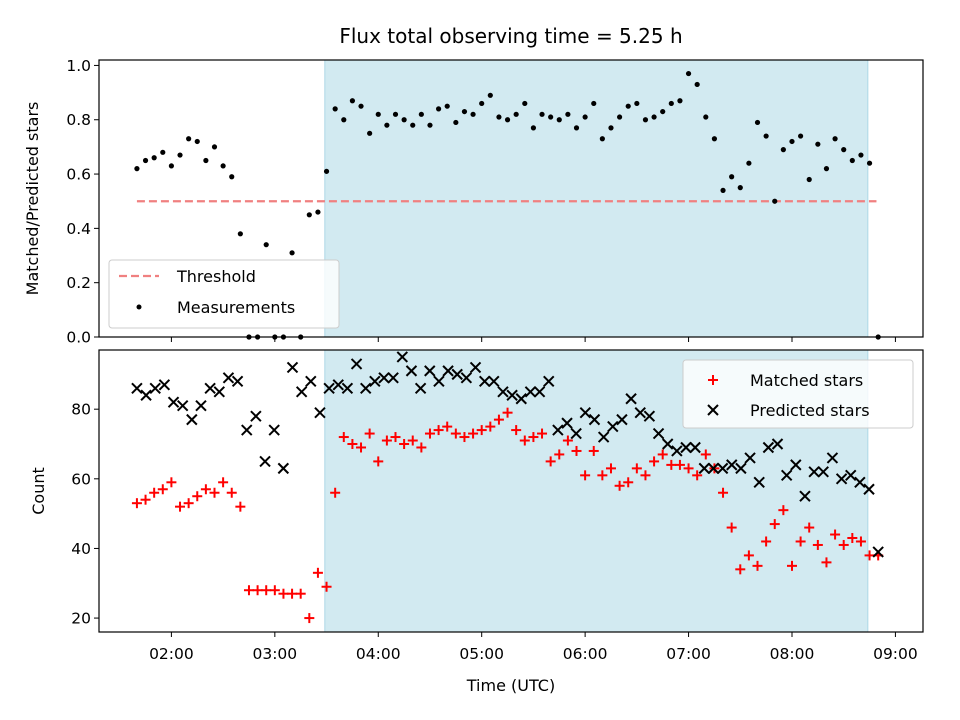 This screenshot has height=720, width=960. Describe the element at coordinates (216, 276) in the screenshot. I see `legend-threshold-label: Threshold` at that location.